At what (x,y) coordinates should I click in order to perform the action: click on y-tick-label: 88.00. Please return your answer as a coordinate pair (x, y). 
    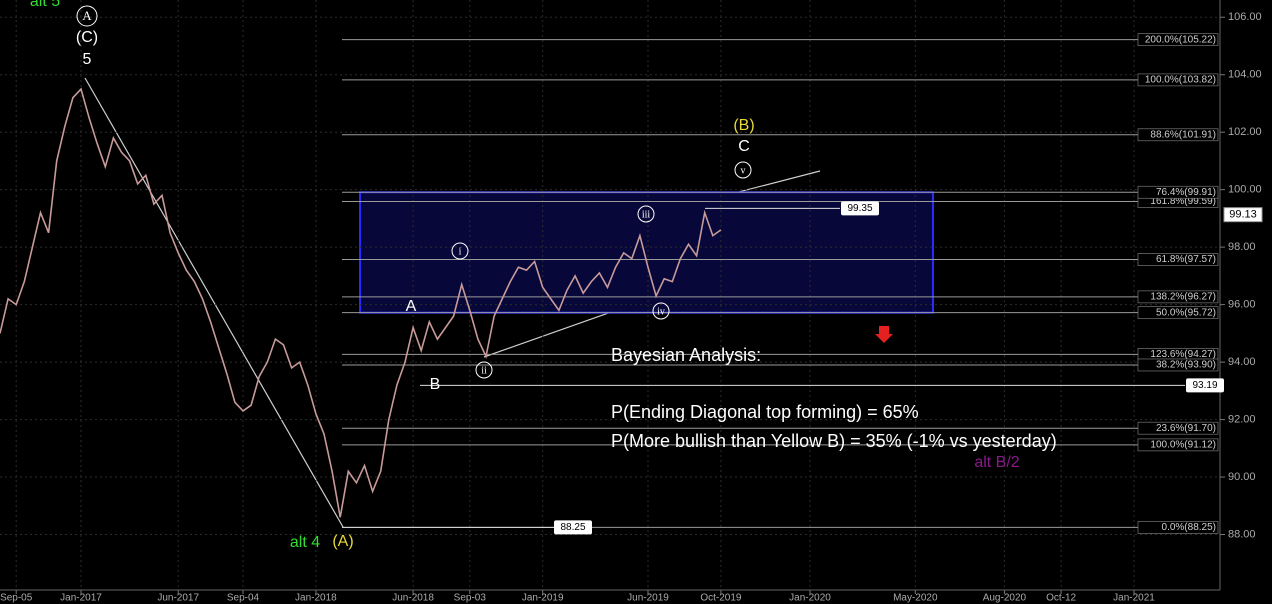
    Looking at the image, I should click on (1242, 534).